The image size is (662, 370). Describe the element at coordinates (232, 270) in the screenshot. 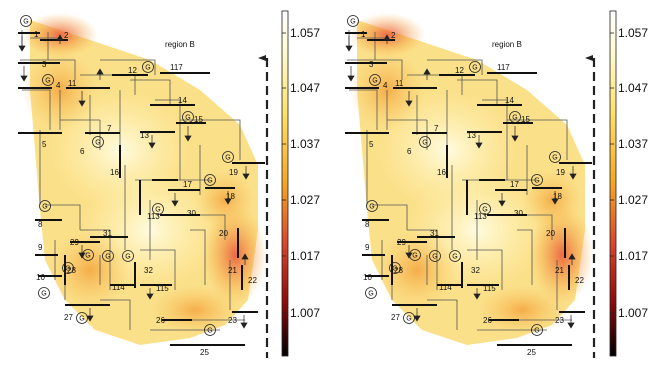

I see `bus-label: 21` at that location.